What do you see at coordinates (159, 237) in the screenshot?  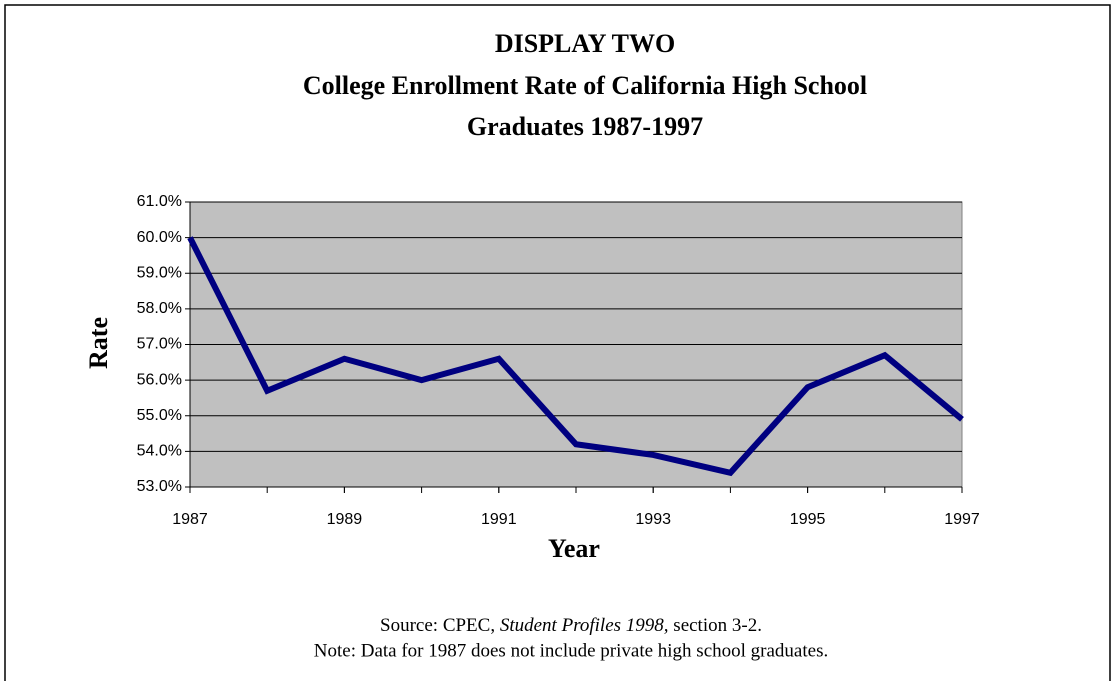 I see `y-tick-label: 60.0%` at bounding box center [159, 237].